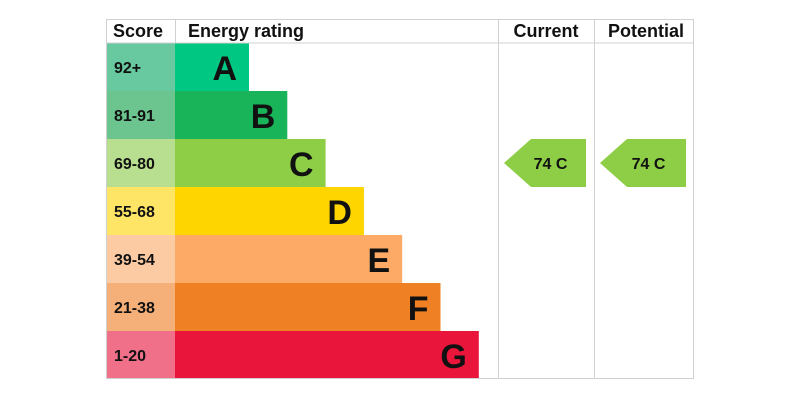 The image size is (800, 402). Describe the element at coordinates (127, 68) in the screenshot. I see `score-label-a: 92+` at that location.